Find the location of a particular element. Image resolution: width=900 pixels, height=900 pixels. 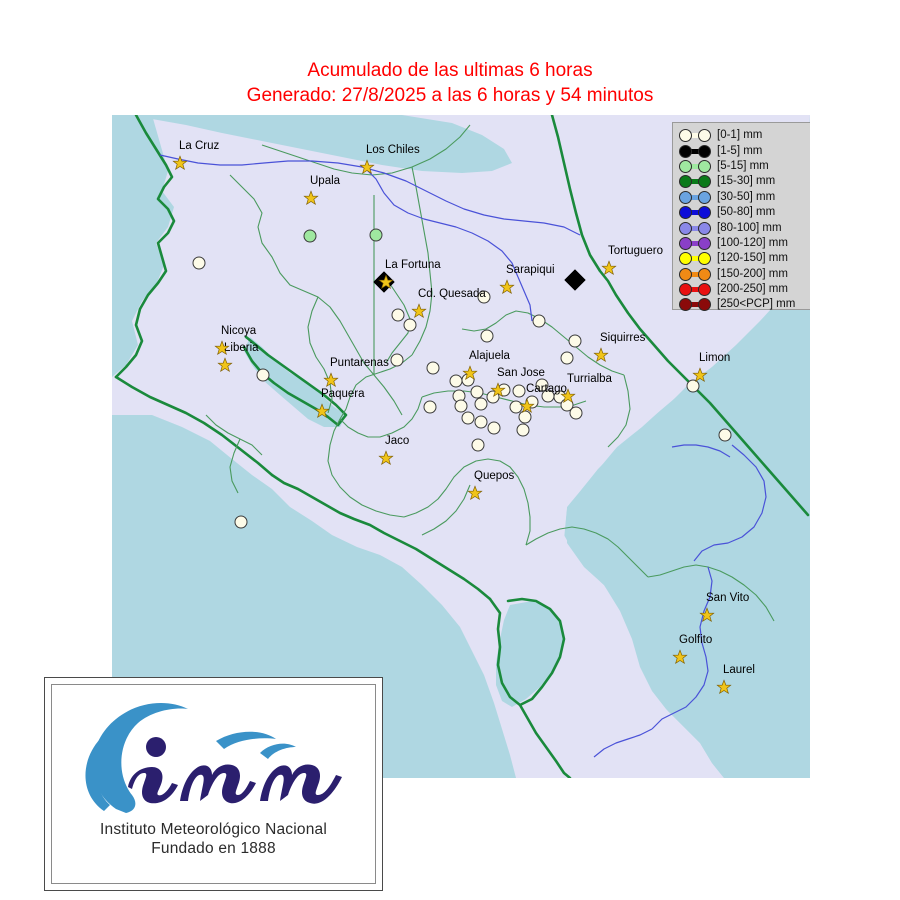

legend-row: [5-15] mm is located at coordinates (742, 166).